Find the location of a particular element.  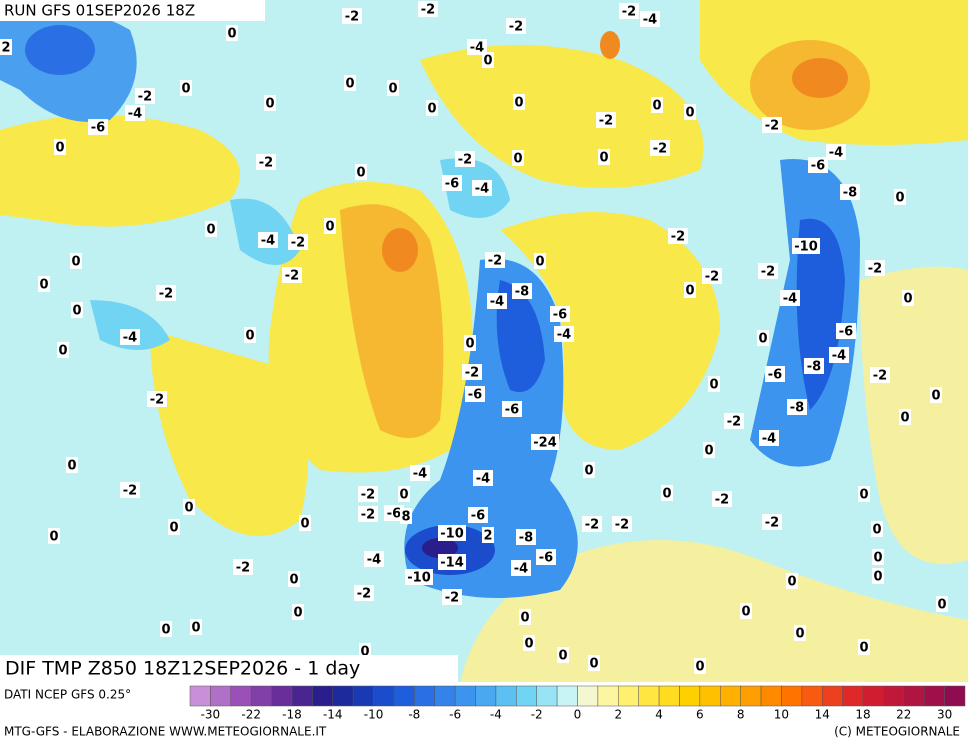

colorbar-label: -22 is located at coordinates (251, 715).